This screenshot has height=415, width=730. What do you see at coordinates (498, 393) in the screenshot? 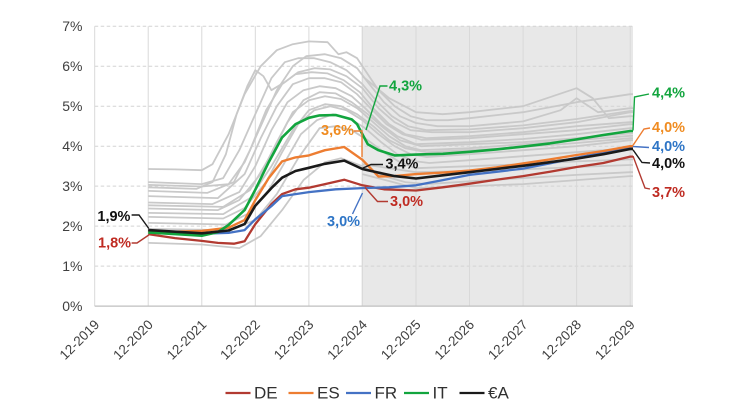
I see `svg-text: €A` at bounding box center [498, 393].